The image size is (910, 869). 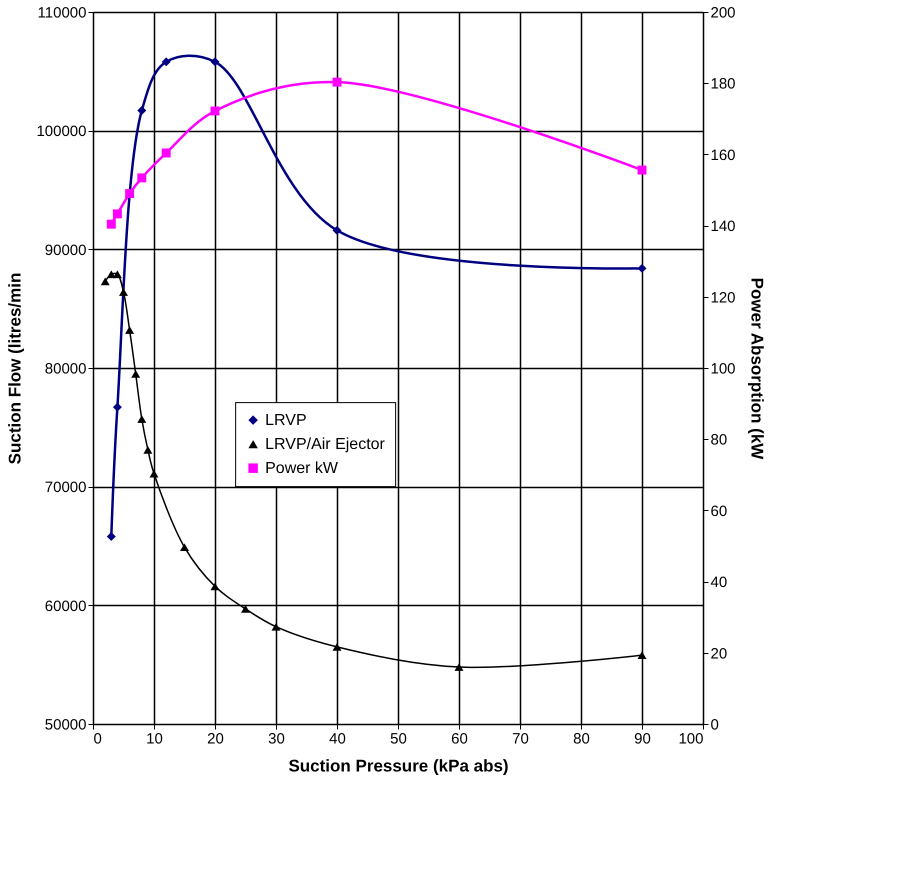 I want to click on y-tick-label: 50000, so click(x=65, y=725).